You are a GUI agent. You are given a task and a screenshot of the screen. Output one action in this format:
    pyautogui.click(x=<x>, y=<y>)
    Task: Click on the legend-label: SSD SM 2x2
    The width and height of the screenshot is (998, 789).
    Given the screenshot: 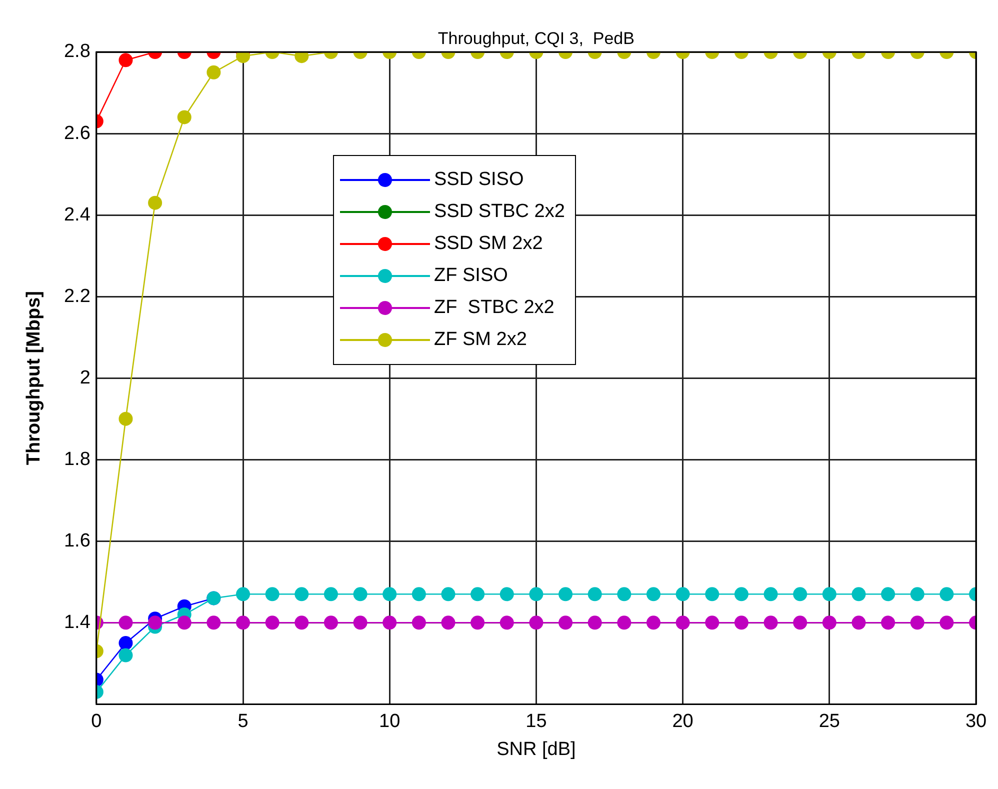 What is the action you would take?
    pyautogui.click(x=488, y=244)
    